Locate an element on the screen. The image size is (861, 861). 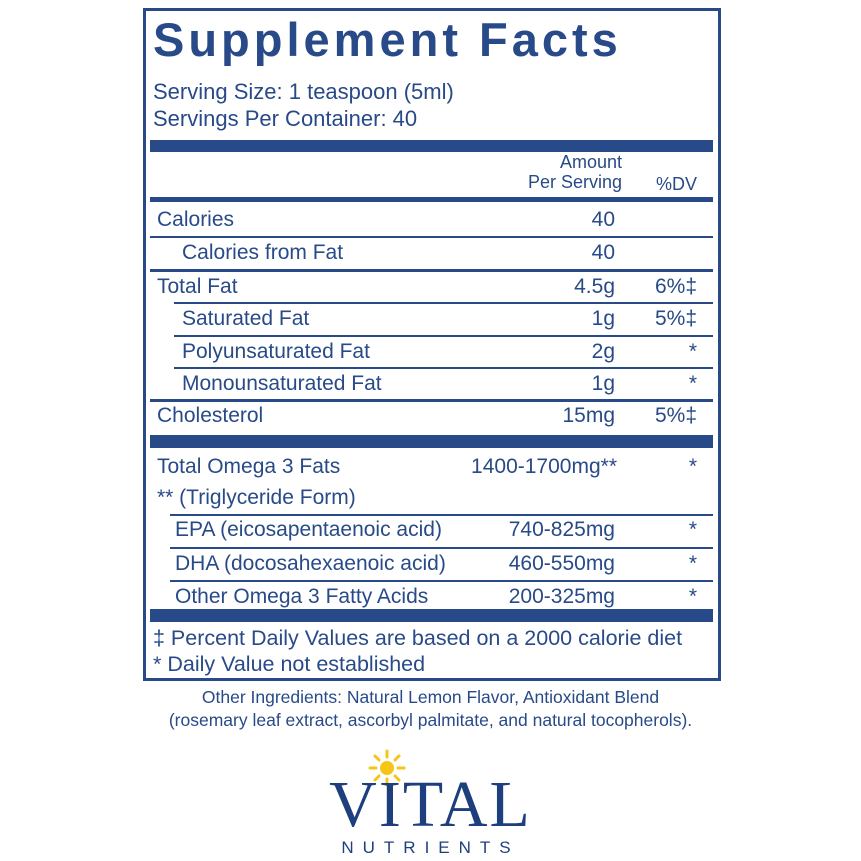
omega-amount: 1400-1700mg** is located at coordinates (544, 466).